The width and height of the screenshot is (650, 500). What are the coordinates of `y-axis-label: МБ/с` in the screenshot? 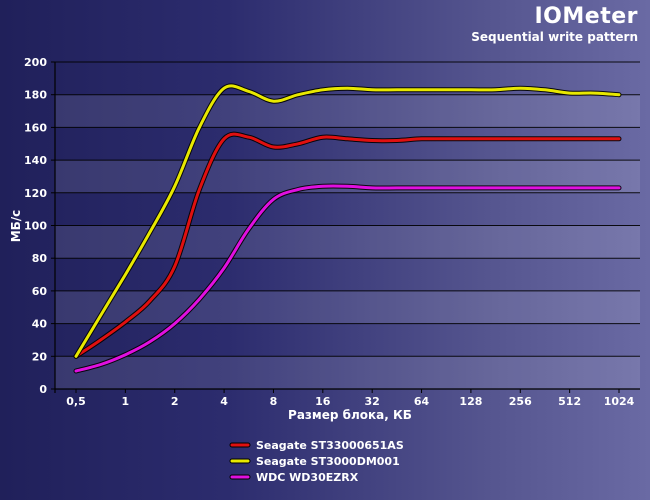 It's located at (16, 226).